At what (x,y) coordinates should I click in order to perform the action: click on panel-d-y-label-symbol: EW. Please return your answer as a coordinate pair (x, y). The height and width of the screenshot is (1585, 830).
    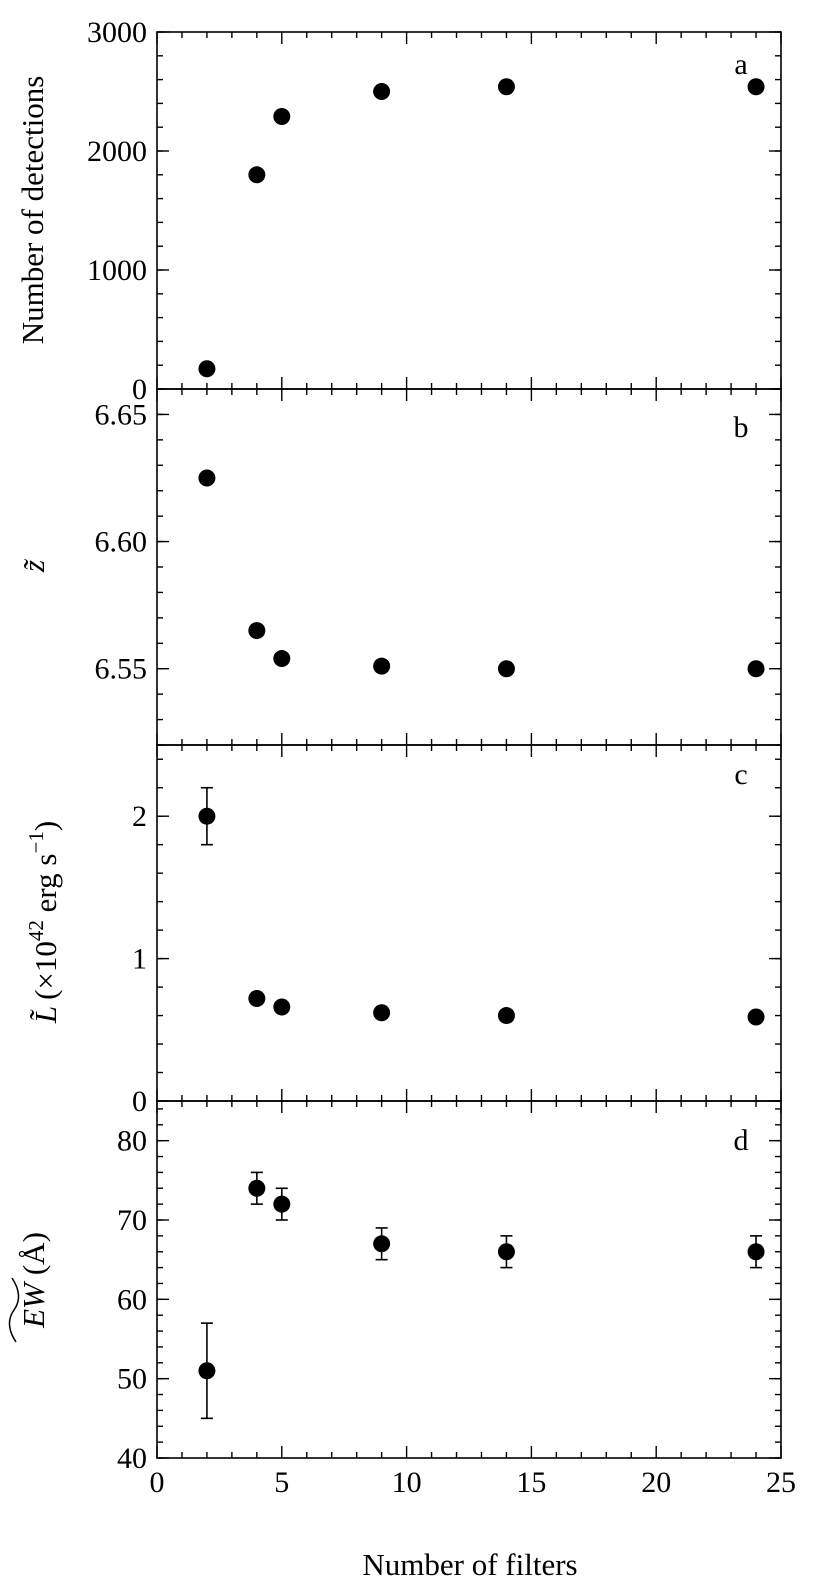
    Looking at the image, I should click on (33, 1304).